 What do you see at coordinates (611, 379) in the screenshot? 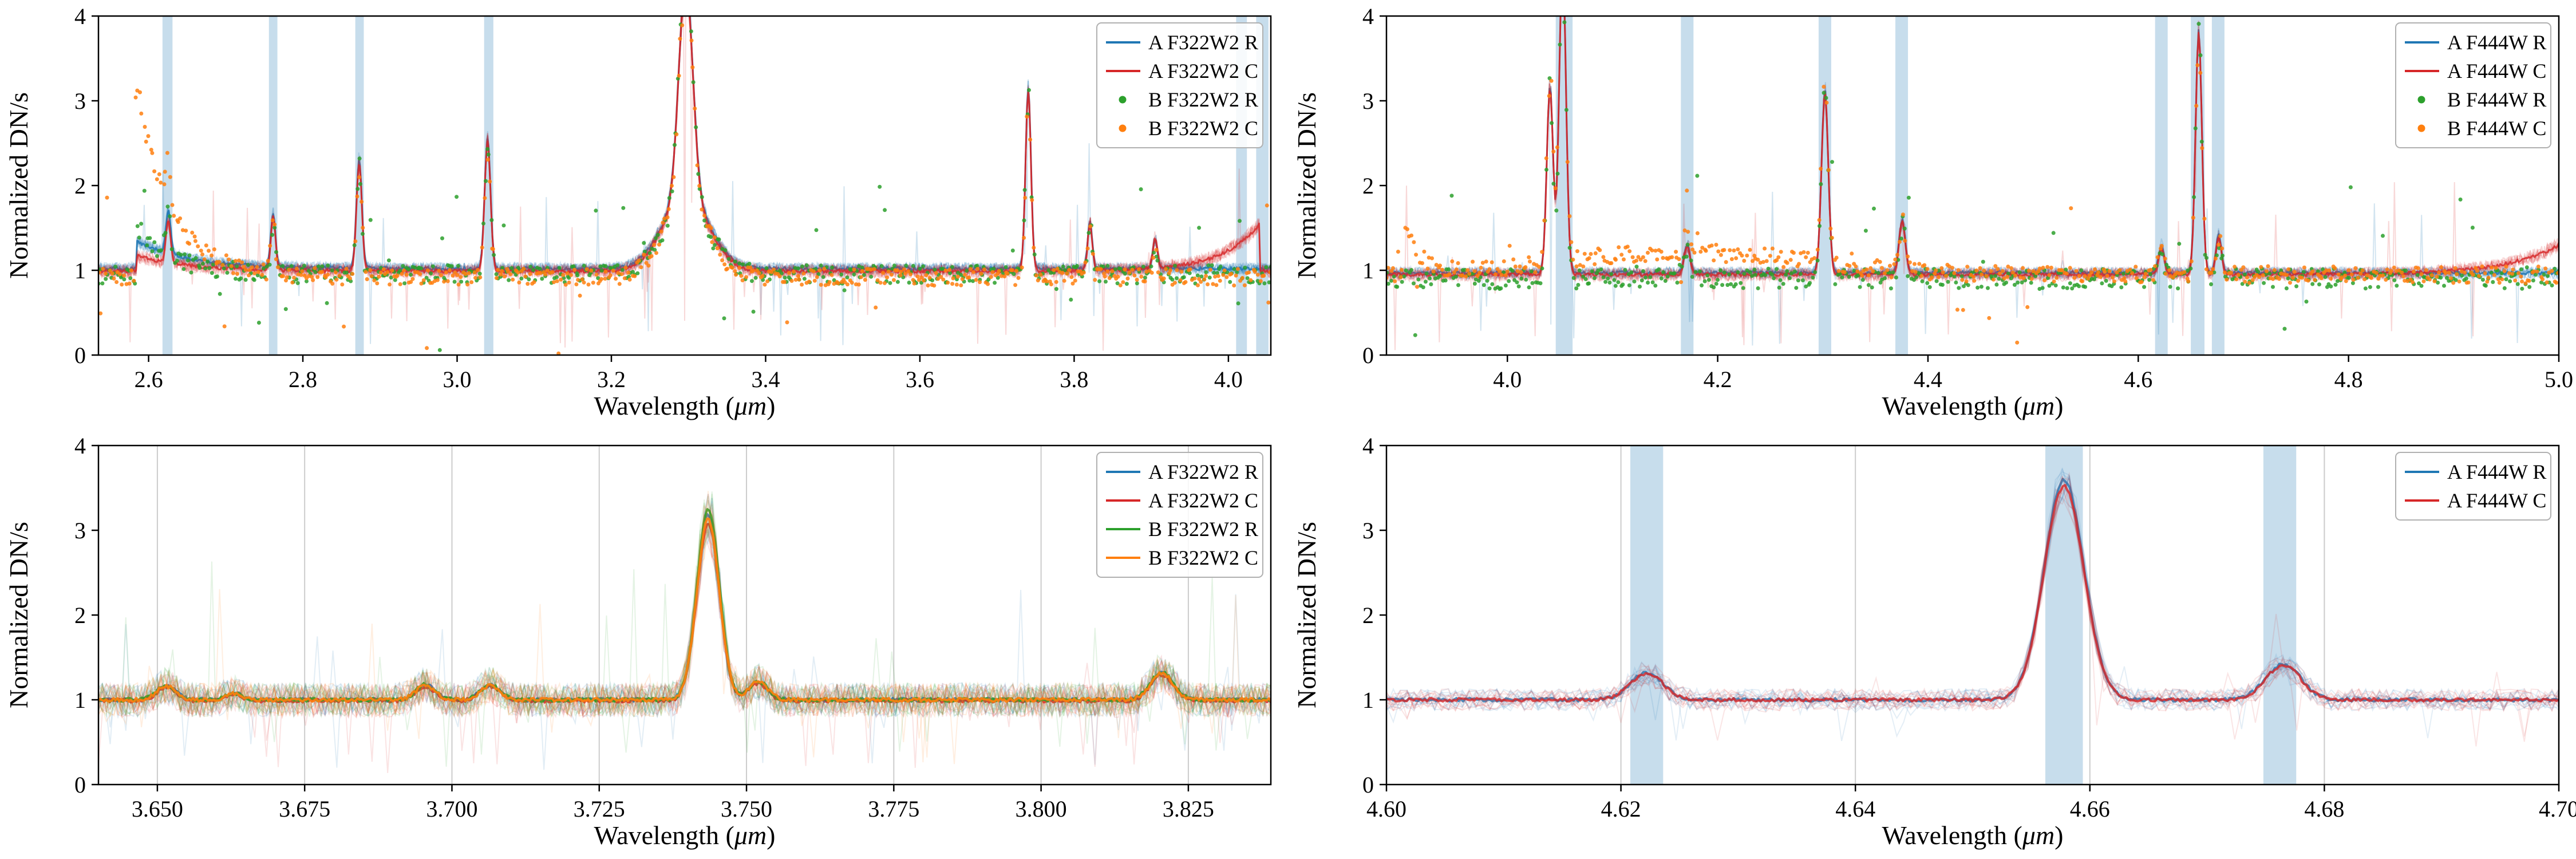
I see `x-tick-label: 3.2` at bounding box center [611, 379].